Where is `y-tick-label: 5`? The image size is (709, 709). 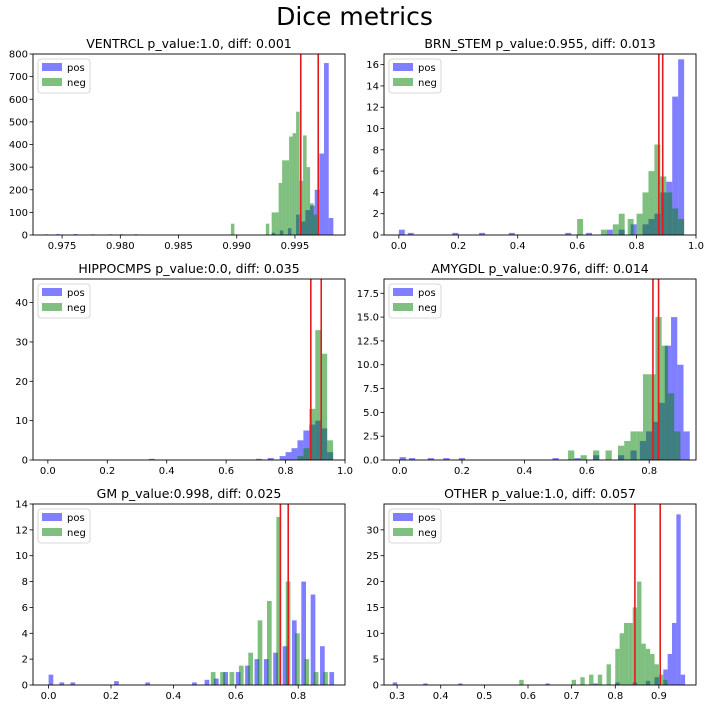
y-tick-label: 5 is located at coordinates (376, 660).